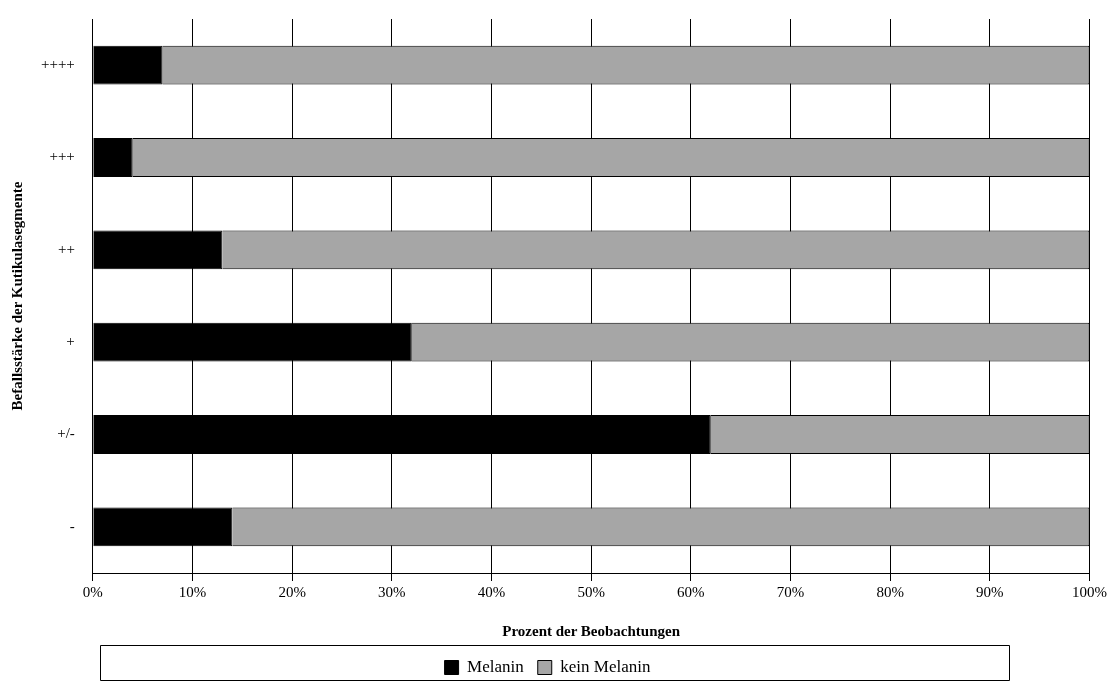 This screenshot has width=1110, height=686. What do you see at coordinates (1089, 591) in the screenshot?
I see `x-tick-label: 100%` at bounding box center [1089, 591].